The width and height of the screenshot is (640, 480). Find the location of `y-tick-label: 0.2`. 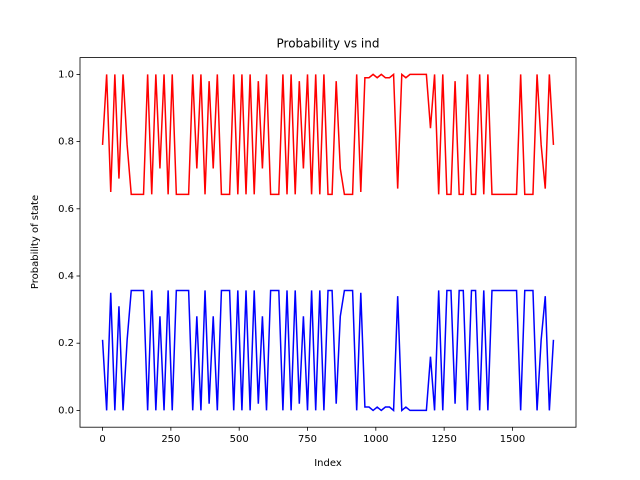

y-tick-label: 0.2 is located at coordinates (66, 343).